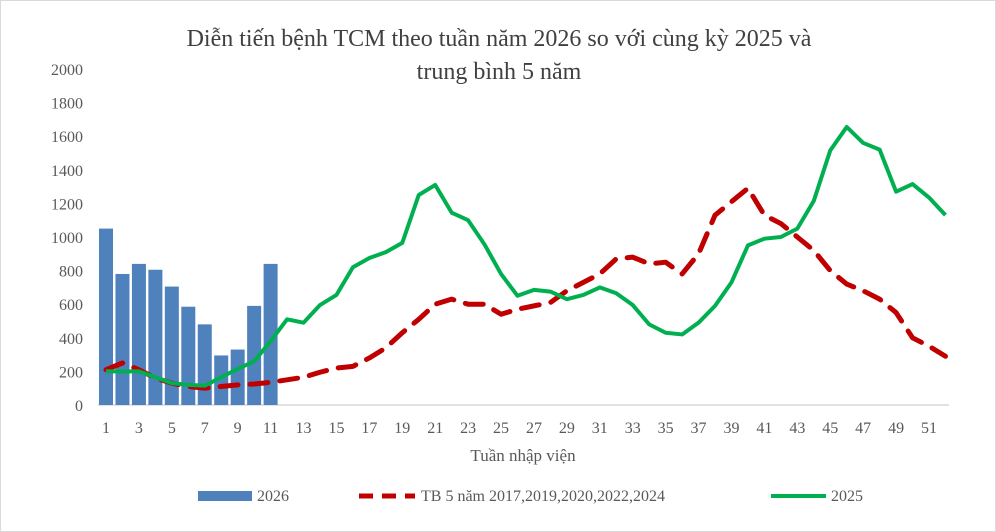  Describe the element at coordinates (67, 104) in the screenshot. I see `y-tick-label: 1800` at that location.